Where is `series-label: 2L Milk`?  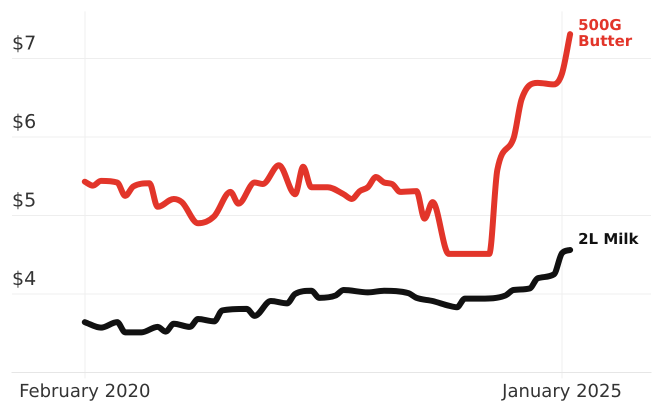 series-label: 2L Milk is located at coordinates (609, 239).